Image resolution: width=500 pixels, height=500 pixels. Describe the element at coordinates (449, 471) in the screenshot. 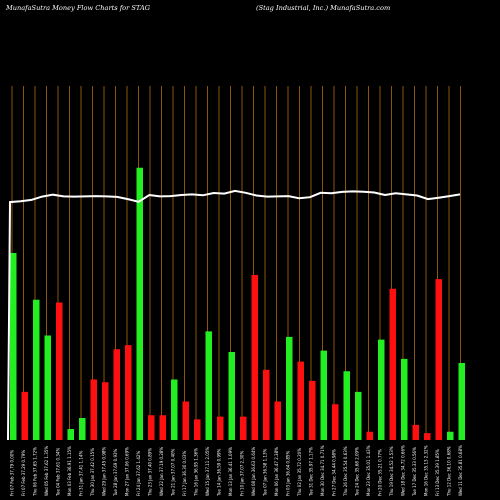

I see `x-tick-label: Thu 12 Dec 36.10 0.68%` at that location.